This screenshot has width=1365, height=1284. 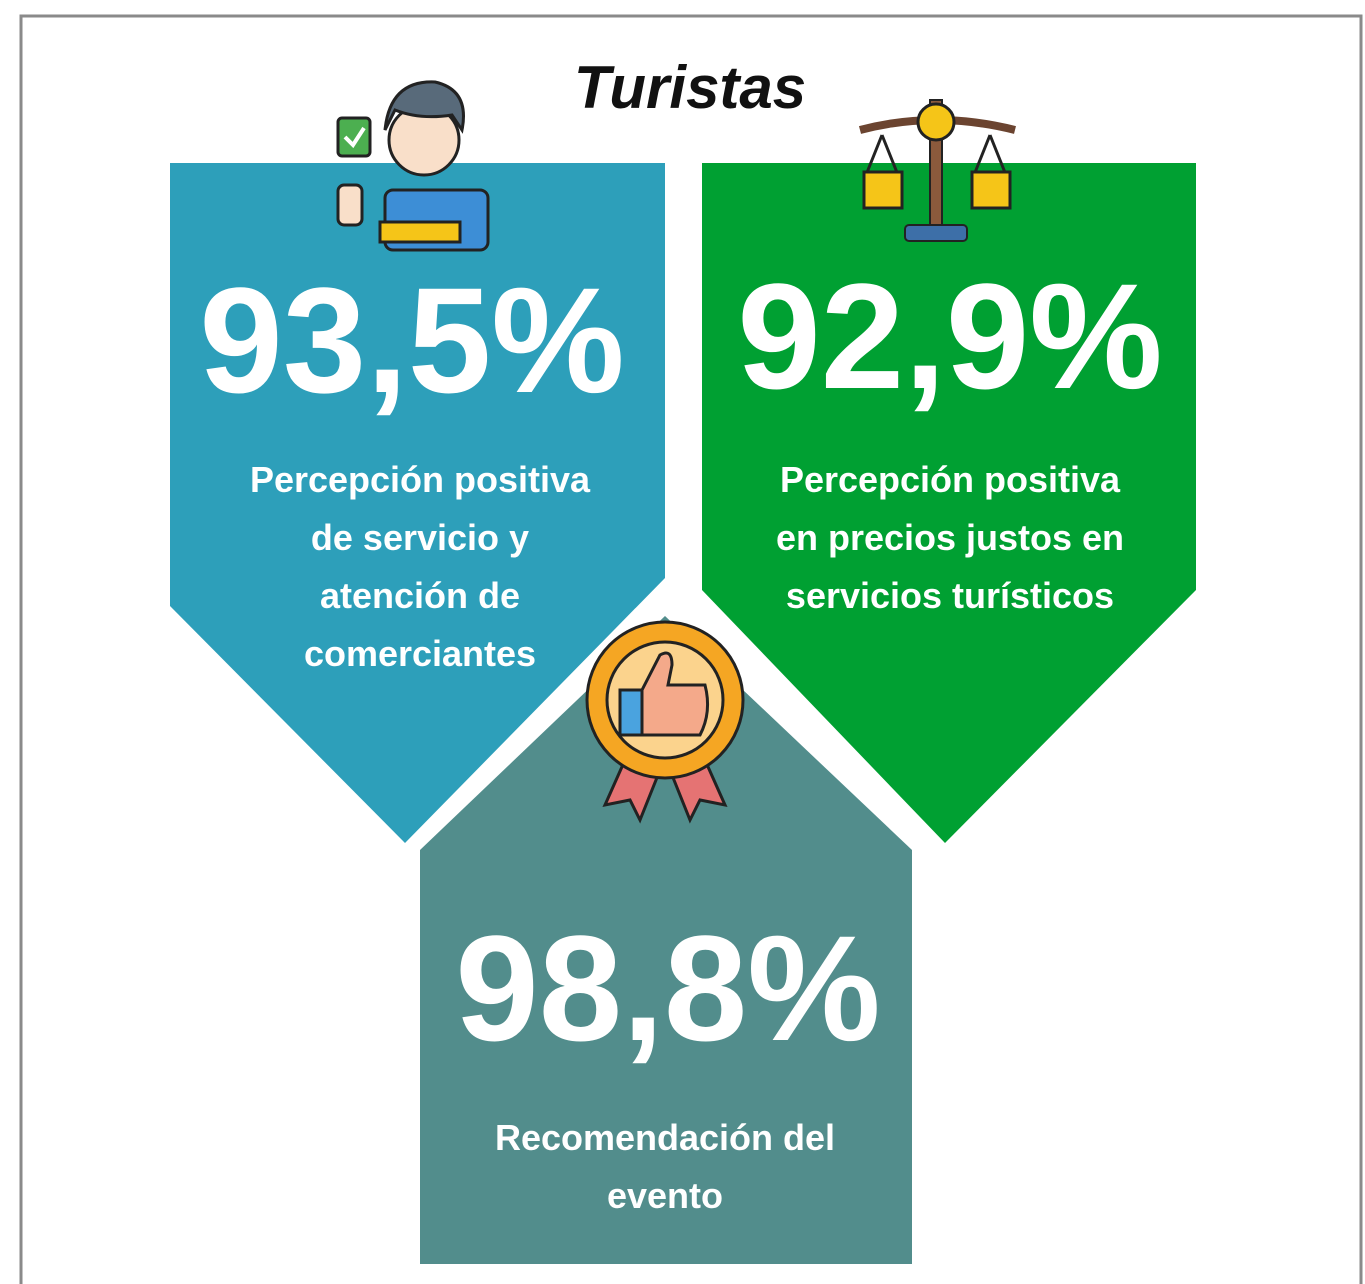 What do you see at coordinates (665, 722) in the screenshot?
I see `medal-icon` at bounding box center [665, 722].